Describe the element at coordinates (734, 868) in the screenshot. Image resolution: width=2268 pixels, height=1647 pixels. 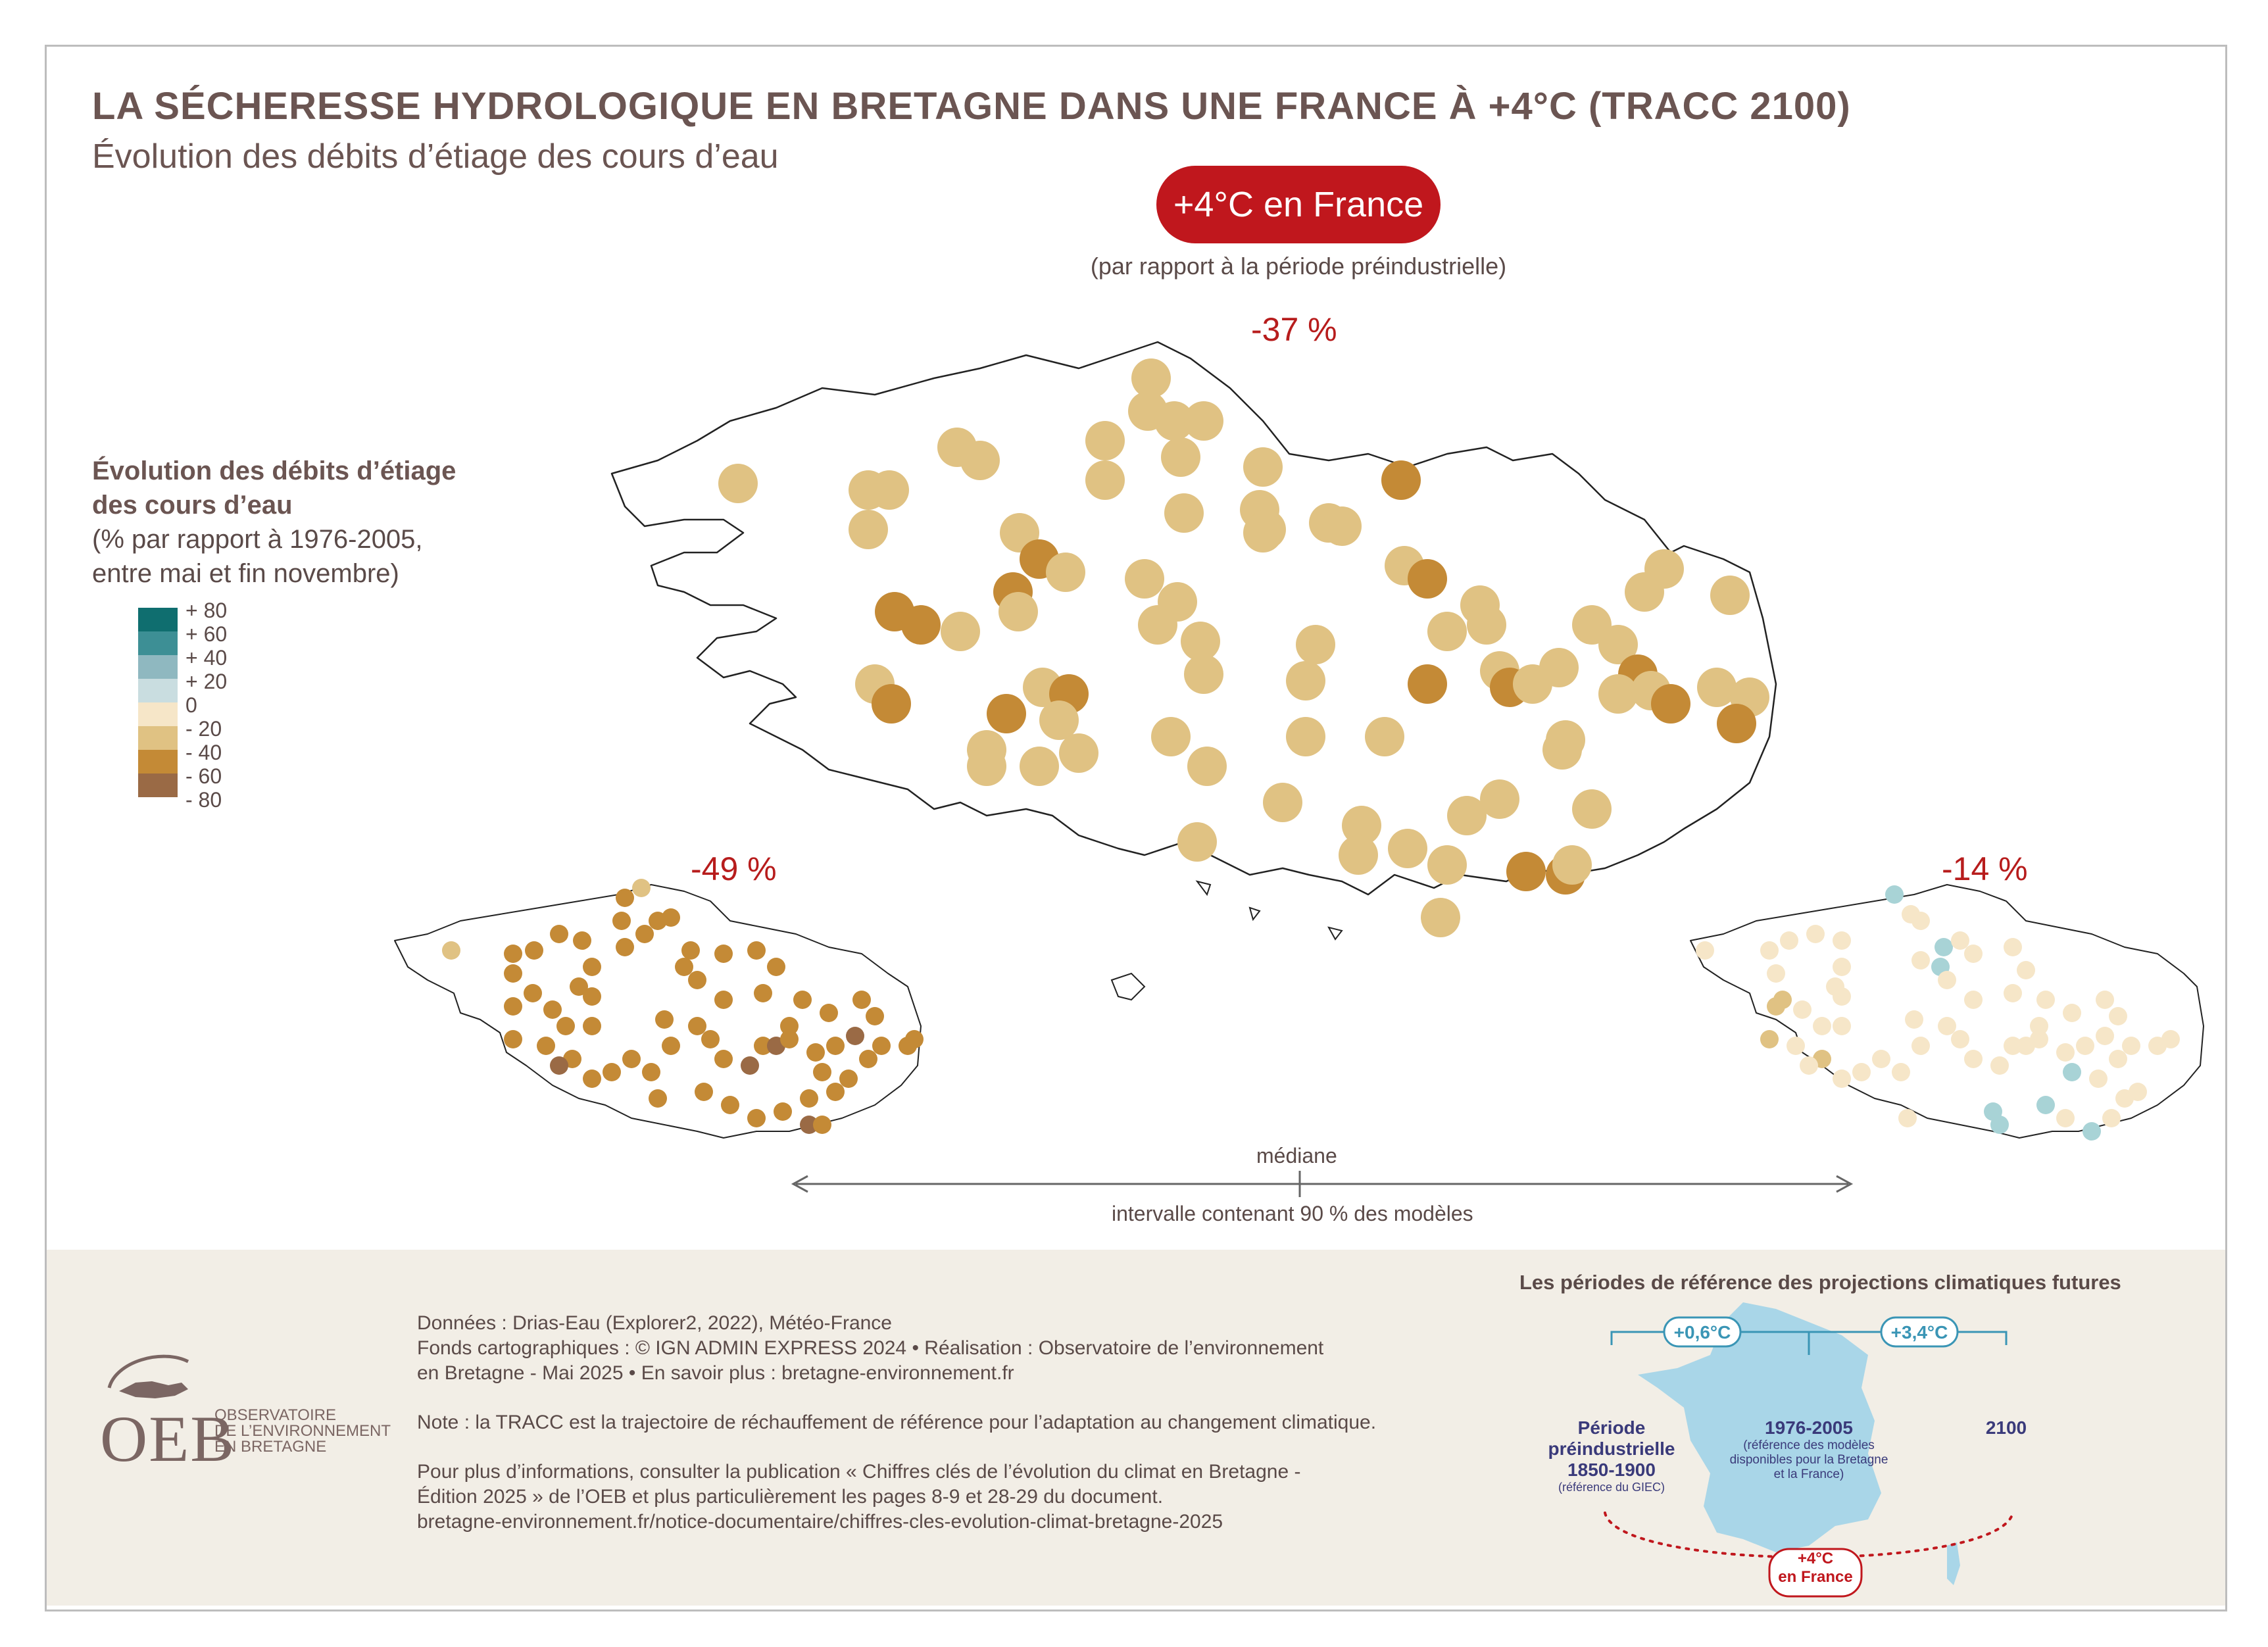
I see `low-value: -49 %` at that location.